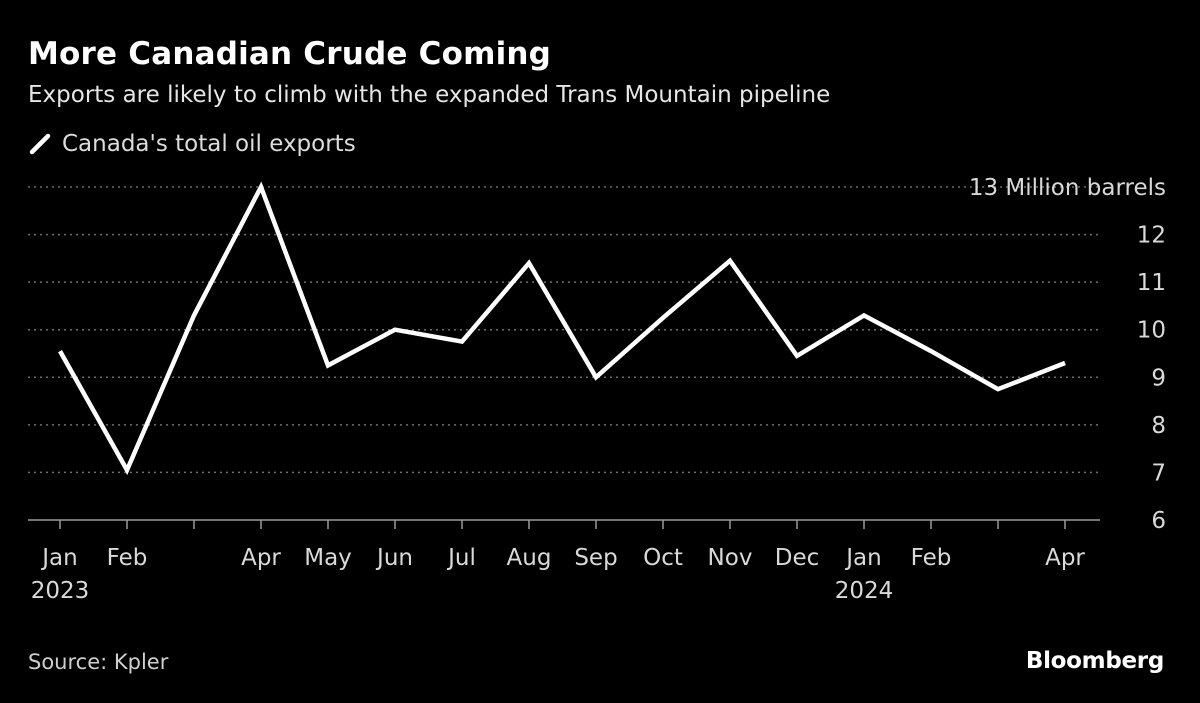 This screenshot has width=1200, height=703. Describe the element at coordinates (394, 558) in the screenshot. I see `x-tick-label: Jun` at that location.